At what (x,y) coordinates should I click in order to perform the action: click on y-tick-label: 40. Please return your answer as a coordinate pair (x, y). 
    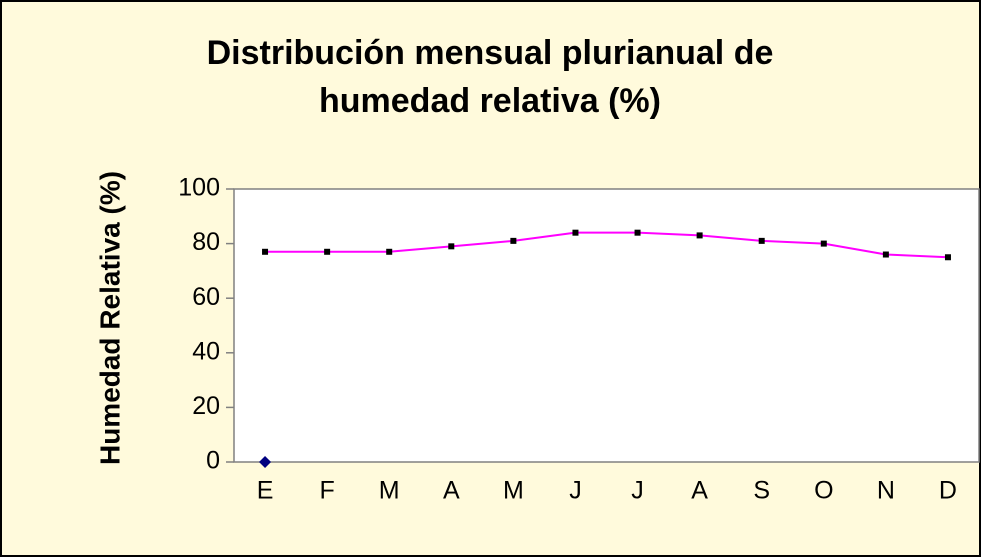
    Looking at the image, I should click on (206, 351).